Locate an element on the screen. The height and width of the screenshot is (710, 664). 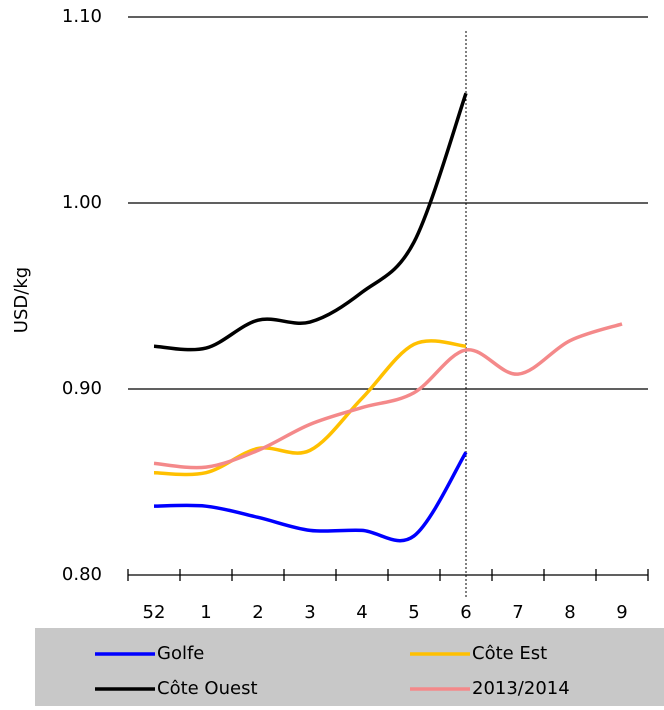
x-tick-label: 3 is located at coordinates (309, 612).